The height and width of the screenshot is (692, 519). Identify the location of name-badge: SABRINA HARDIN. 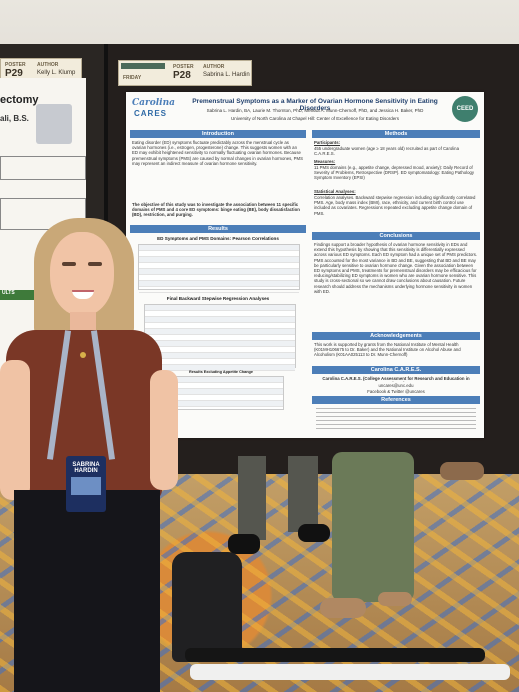
(86, 484).